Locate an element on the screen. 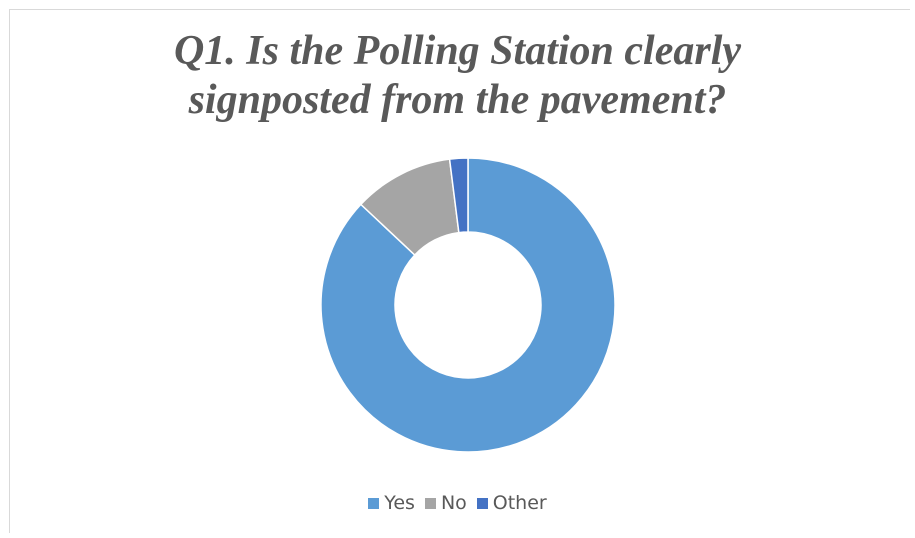  donut-slice-other is located at coordinates (458, 195).